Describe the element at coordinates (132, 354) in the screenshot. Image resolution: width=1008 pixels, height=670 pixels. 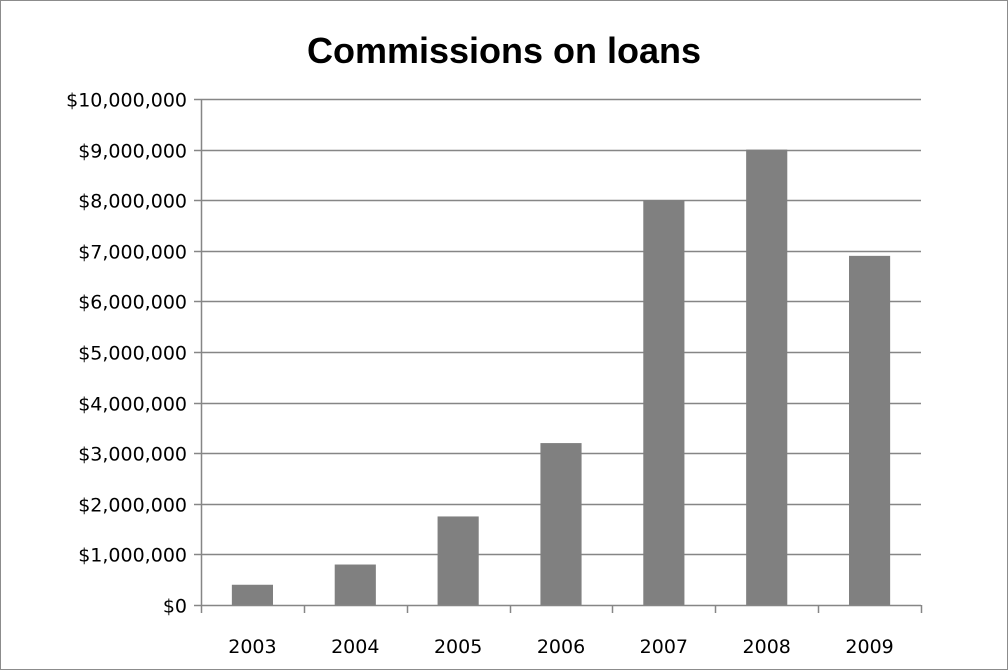
I see `y-tick-label: $5,000,000` at that location.